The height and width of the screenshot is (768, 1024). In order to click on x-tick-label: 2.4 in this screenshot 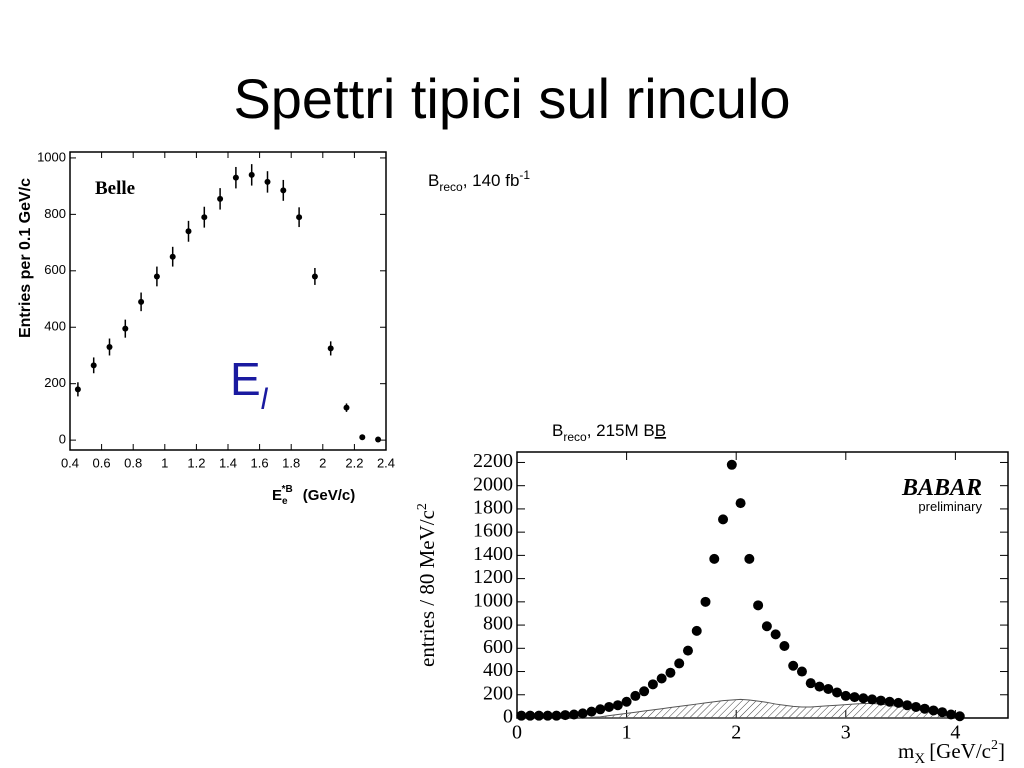, I will do `click(386, 462)`.